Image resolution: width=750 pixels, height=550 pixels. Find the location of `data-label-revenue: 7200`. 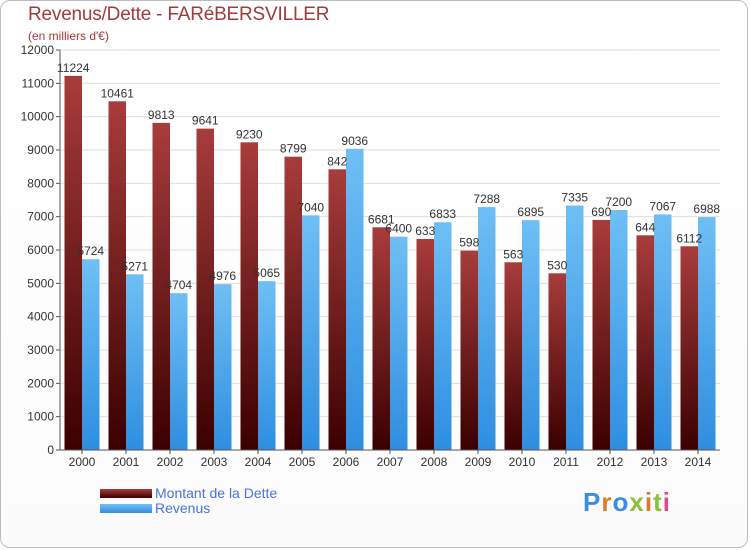

data-label-revenue: 7200 is located at coordinates (618, 202).